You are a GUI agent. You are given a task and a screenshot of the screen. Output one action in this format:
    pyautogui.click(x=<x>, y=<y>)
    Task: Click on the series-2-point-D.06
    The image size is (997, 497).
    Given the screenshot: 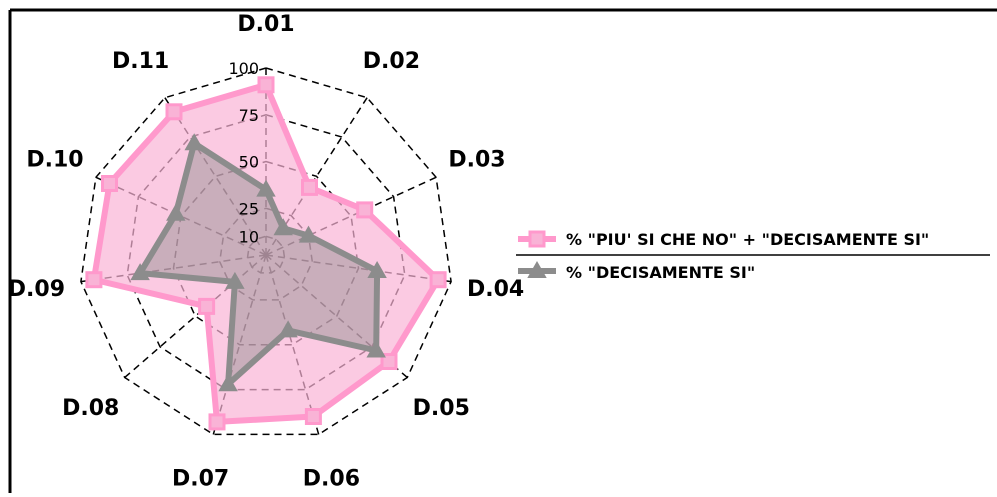 What is the action you would take?
    pyautogui.click(x=288, y=329)
    